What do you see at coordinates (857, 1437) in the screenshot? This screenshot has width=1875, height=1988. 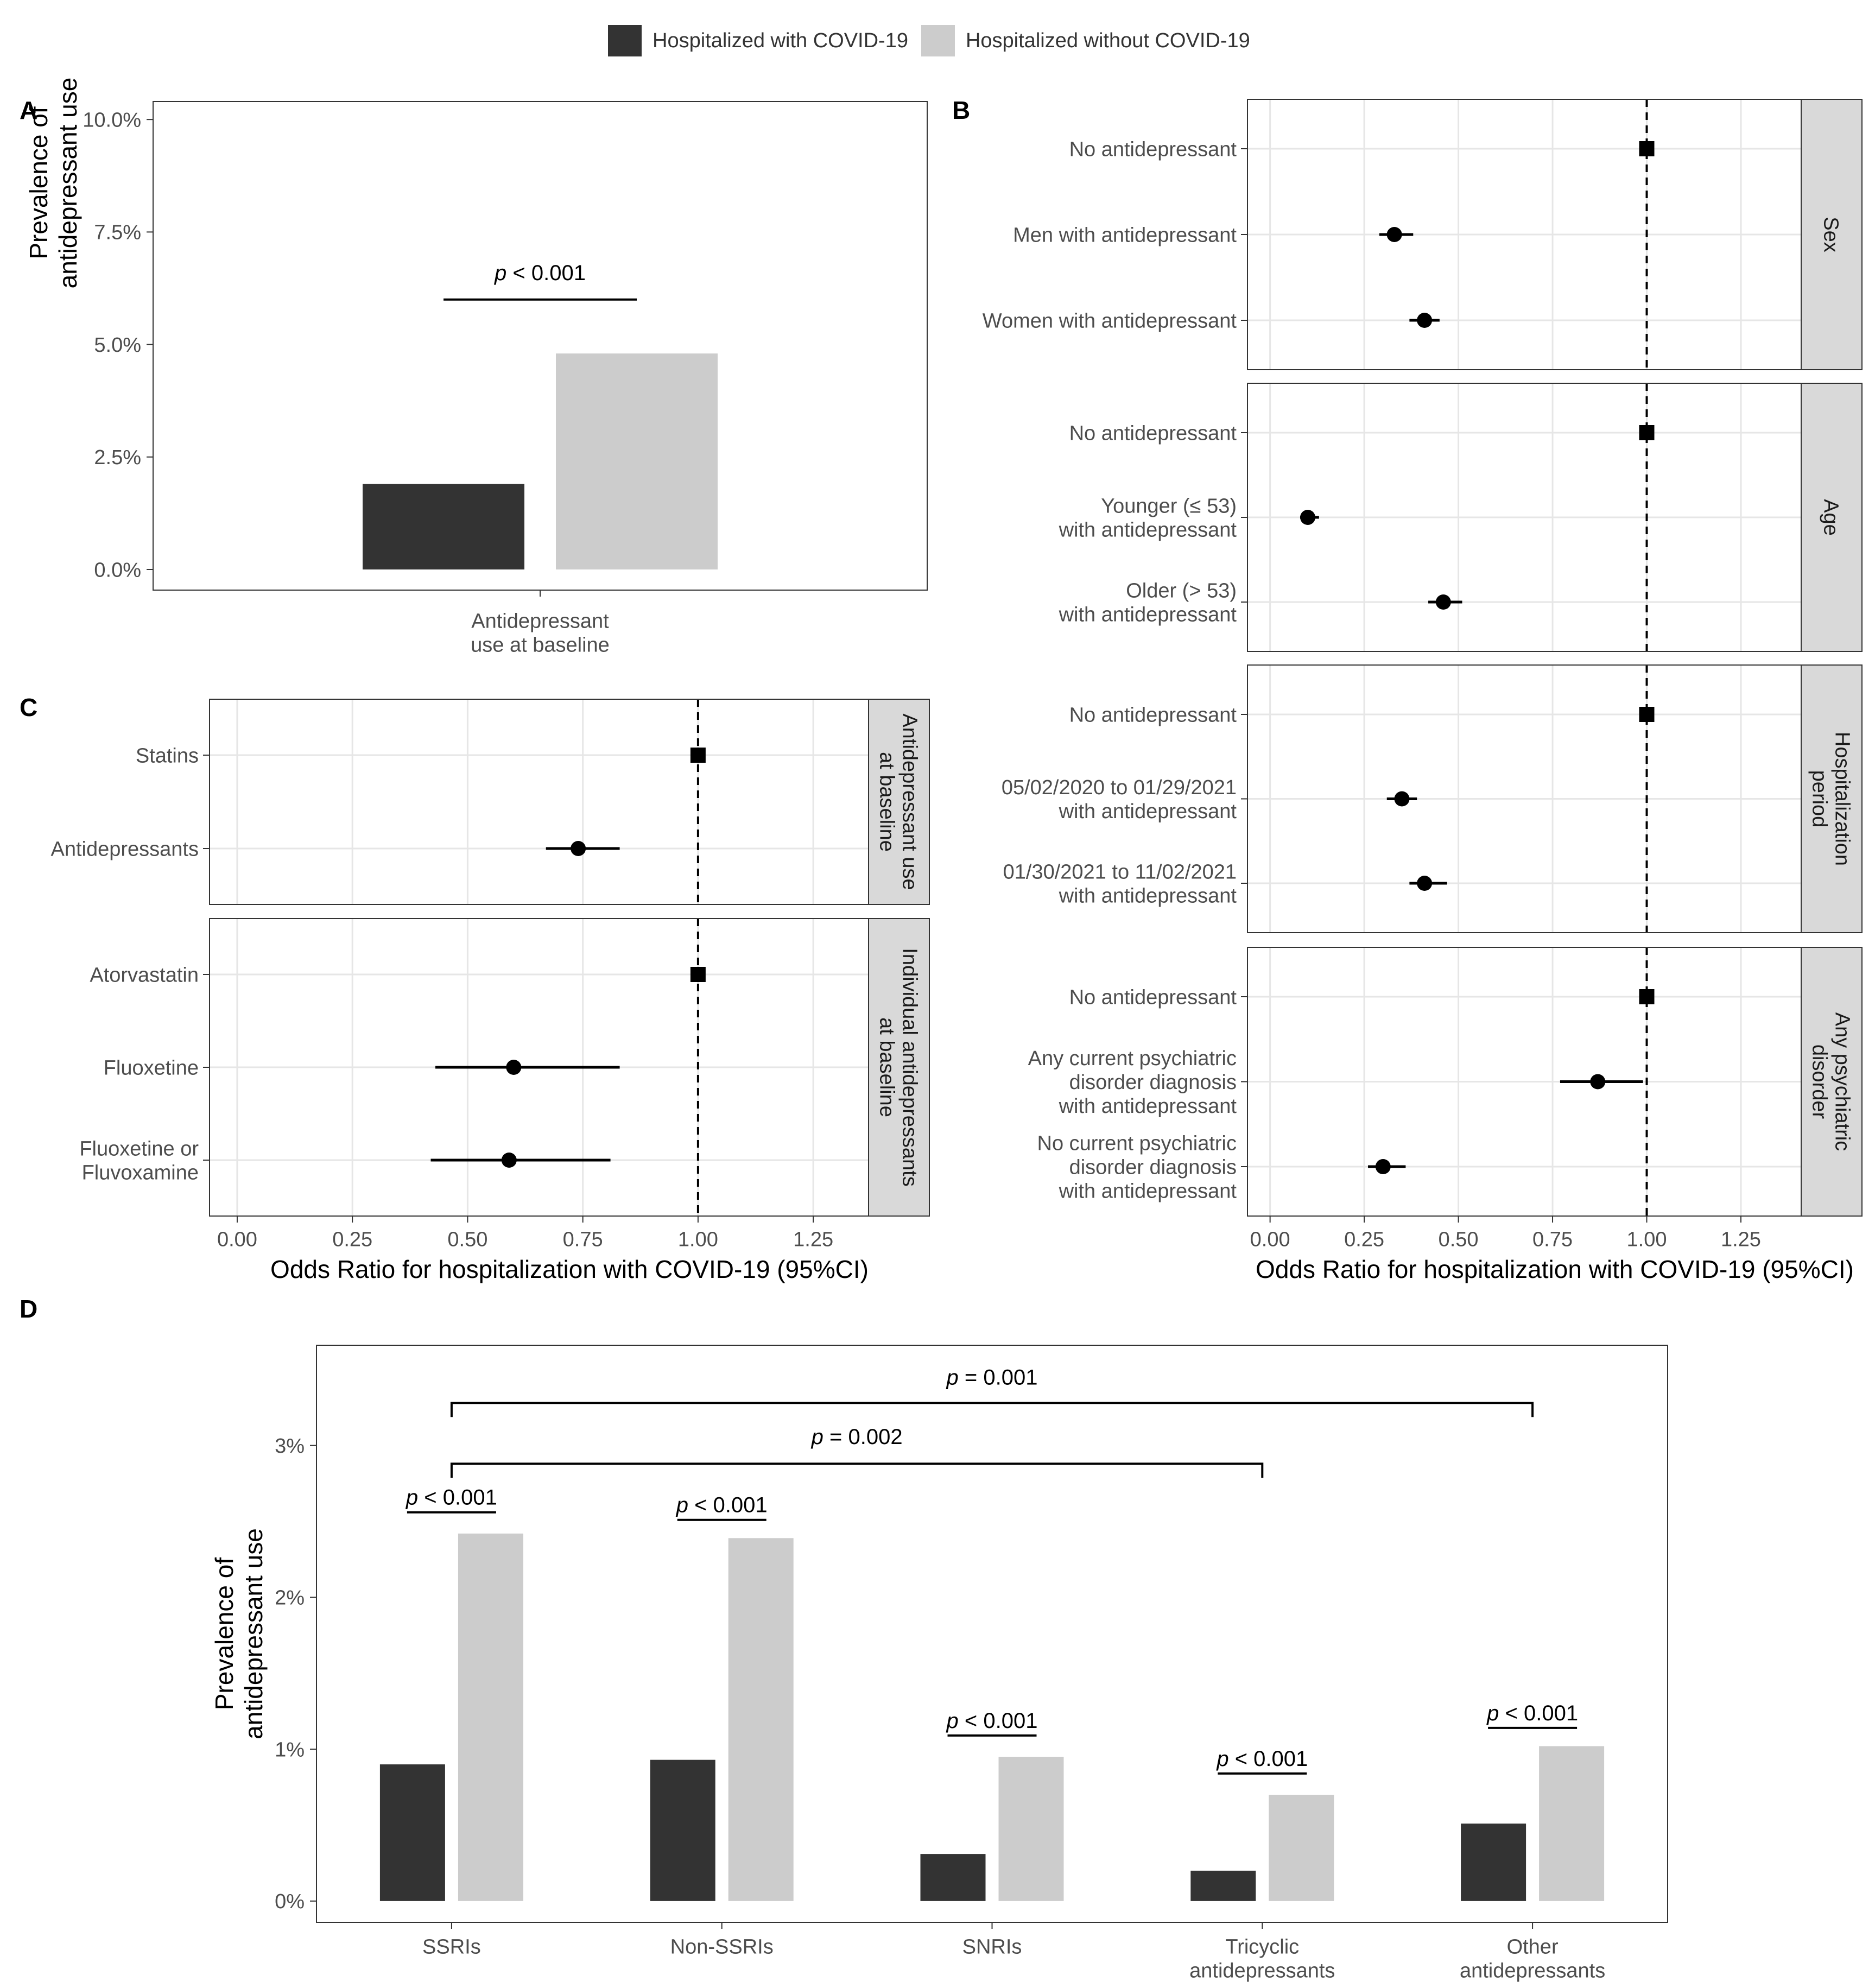 I see `panel-d-bracket-p-value: p = 0.002` at bounding box center [857, 1437].